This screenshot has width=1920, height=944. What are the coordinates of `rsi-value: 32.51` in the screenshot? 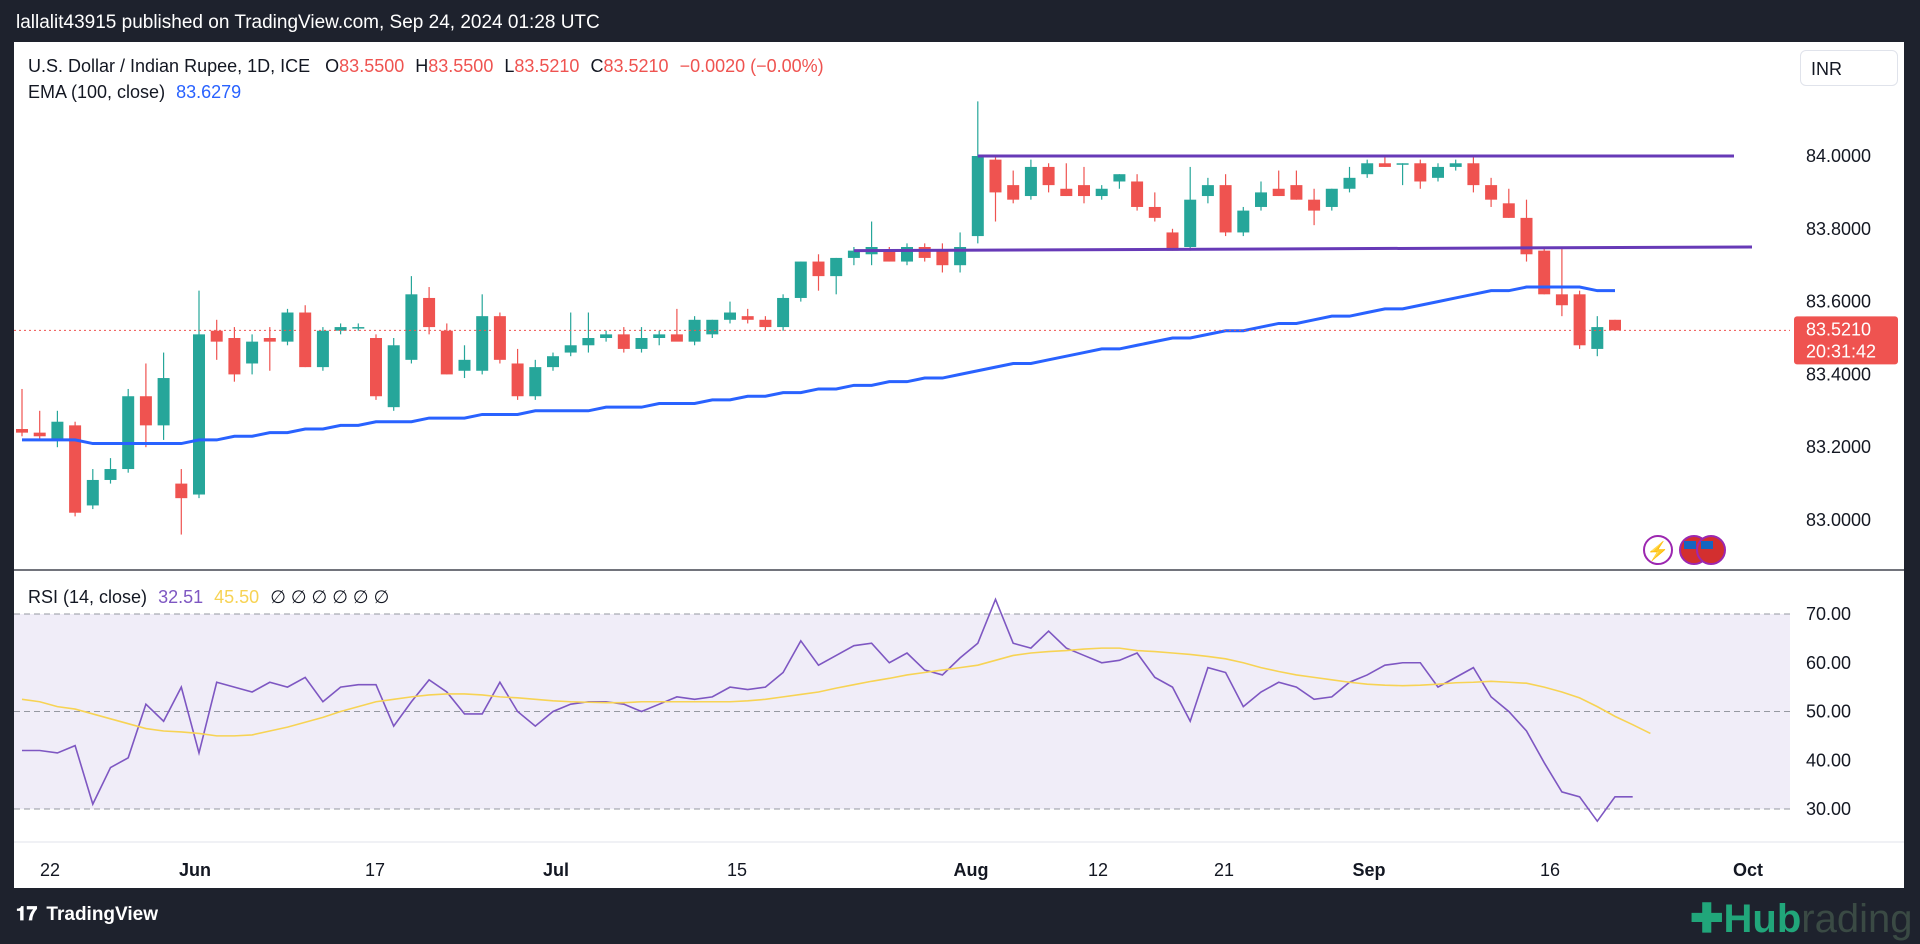 It's located at (181, 597).